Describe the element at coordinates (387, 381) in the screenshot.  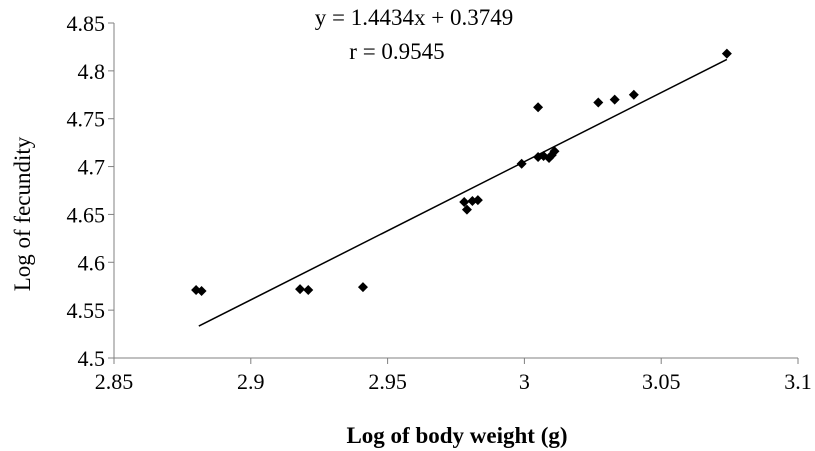
I see `x-tick-label: 2.95` at that location.